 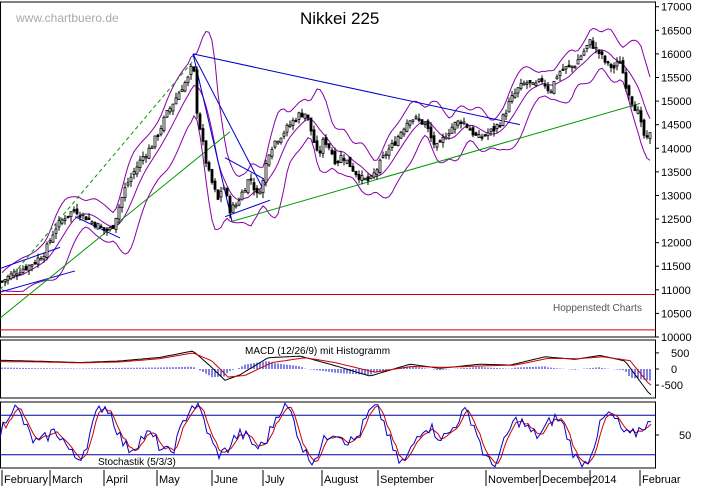 I want to click on price-tick-label: 10500, so click(x=676, y=314).